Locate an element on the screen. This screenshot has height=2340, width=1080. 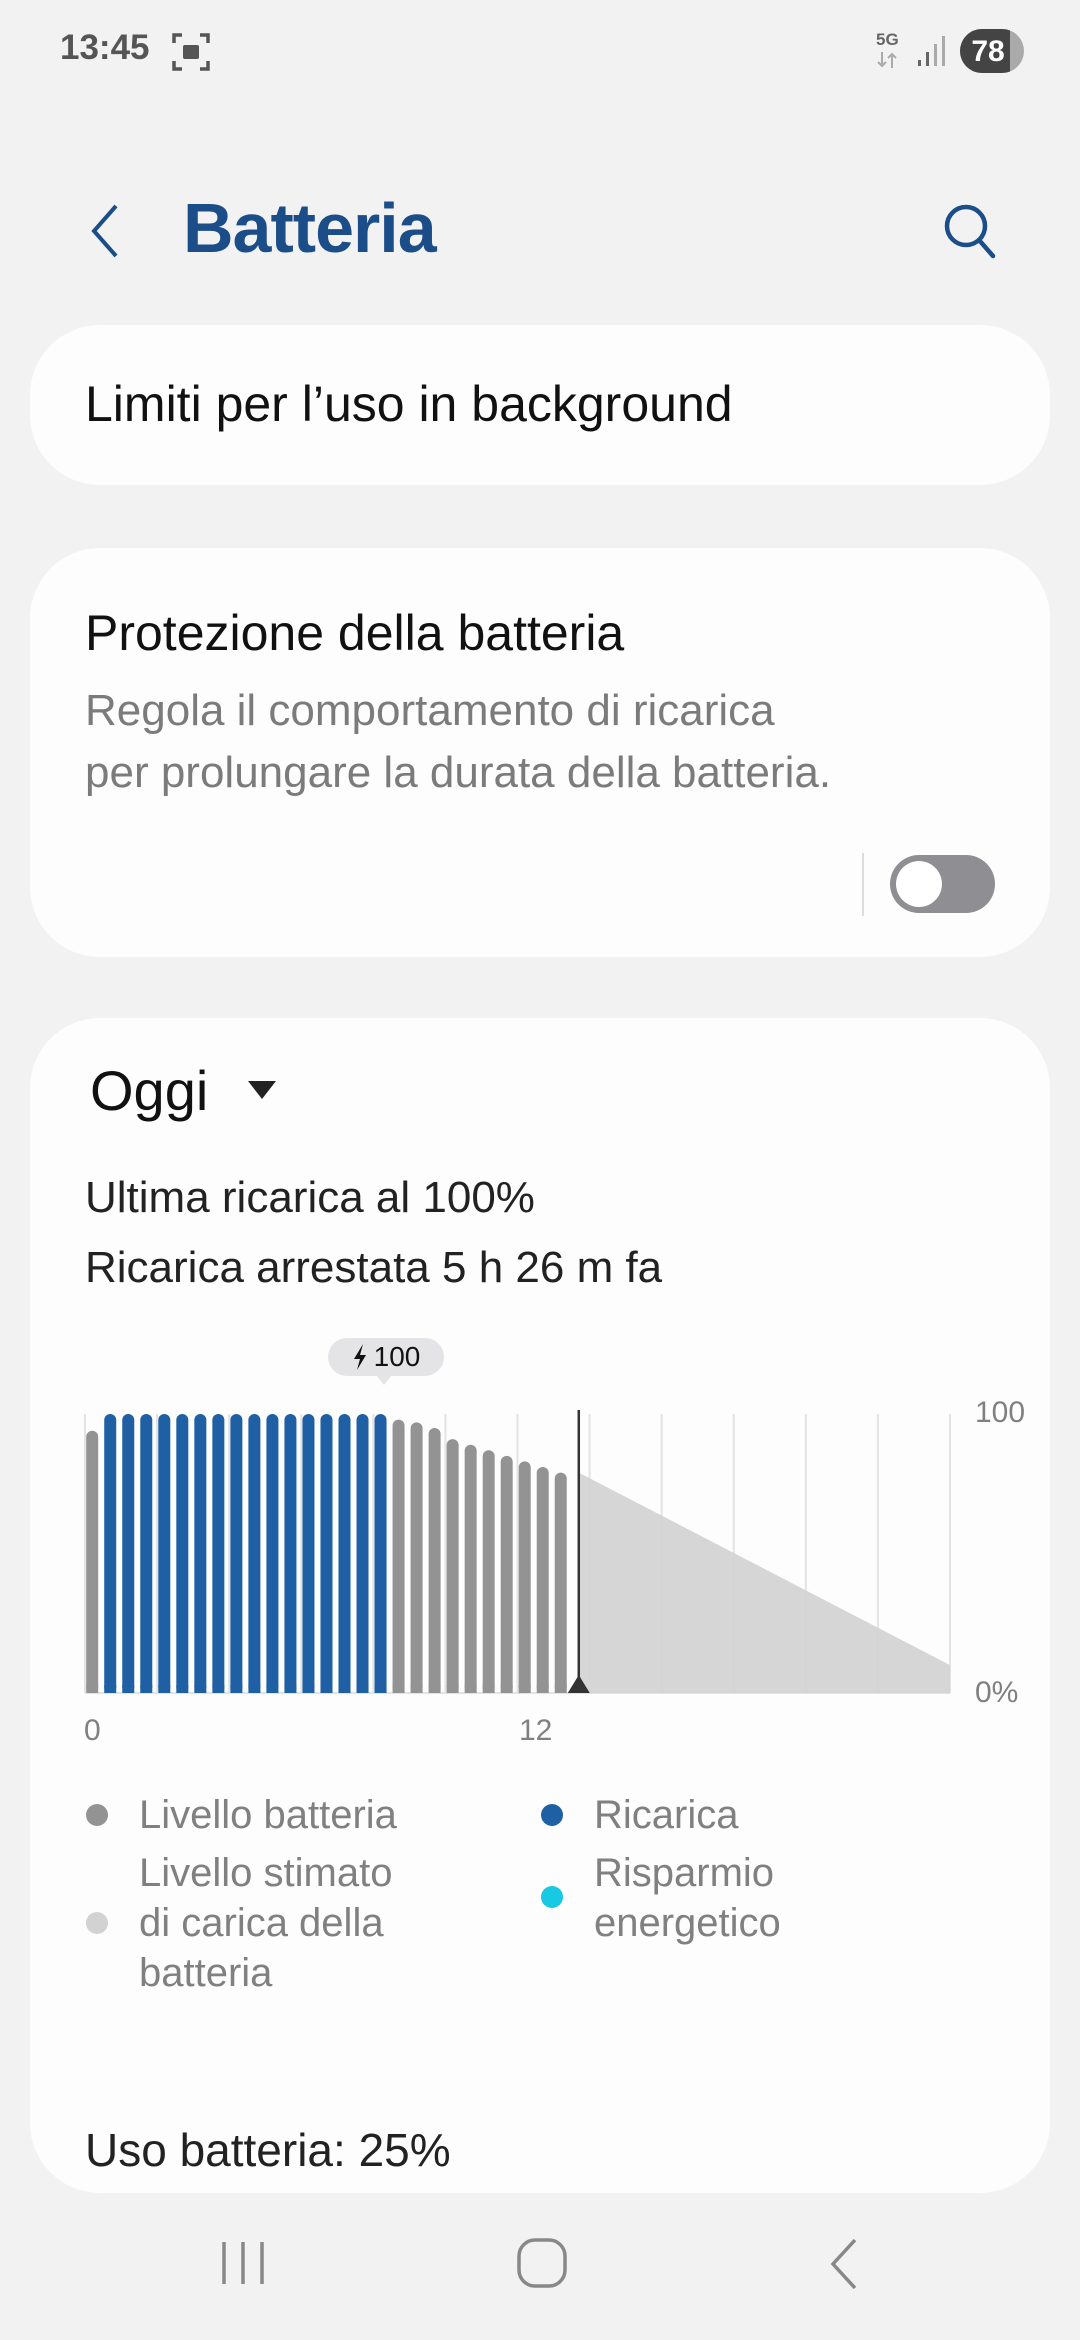
background-limits-item: Limiti per l’uso in background is located at coordinates (540, 405).